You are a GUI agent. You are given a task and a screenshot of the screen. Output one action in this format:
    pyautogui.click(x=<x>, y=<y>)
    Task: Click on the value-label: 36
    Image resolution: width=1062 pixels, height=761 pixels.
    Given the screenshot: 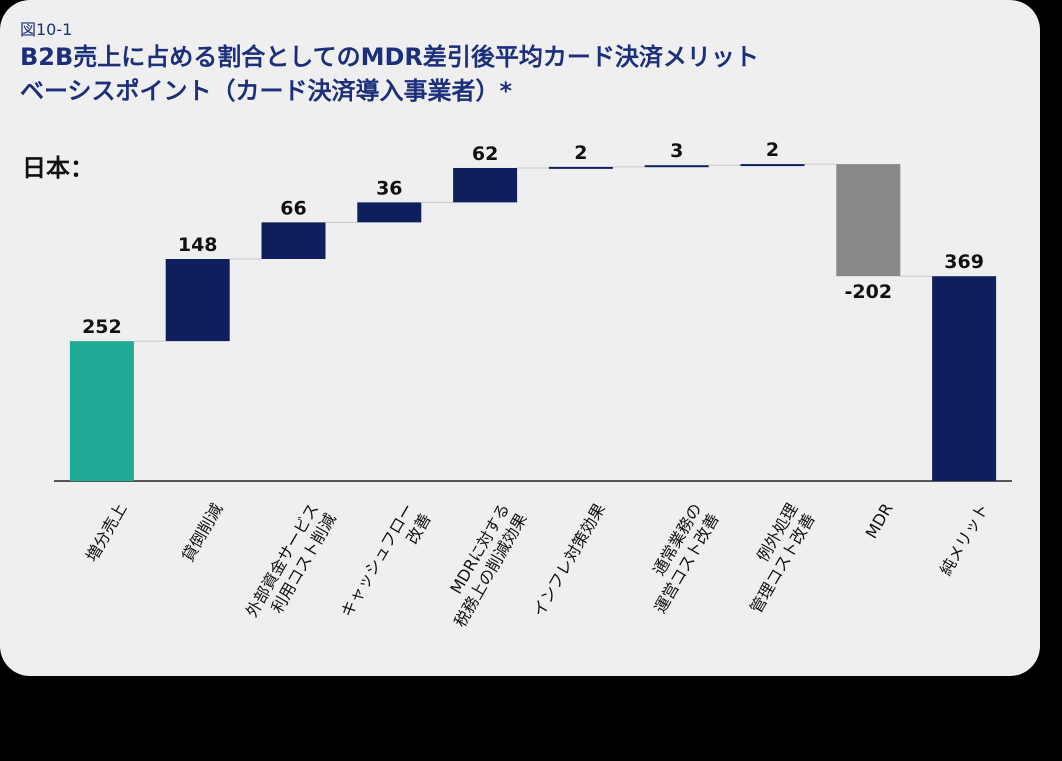 What is the action you would take?
    pyautogui.click(x=389, y=188)
    